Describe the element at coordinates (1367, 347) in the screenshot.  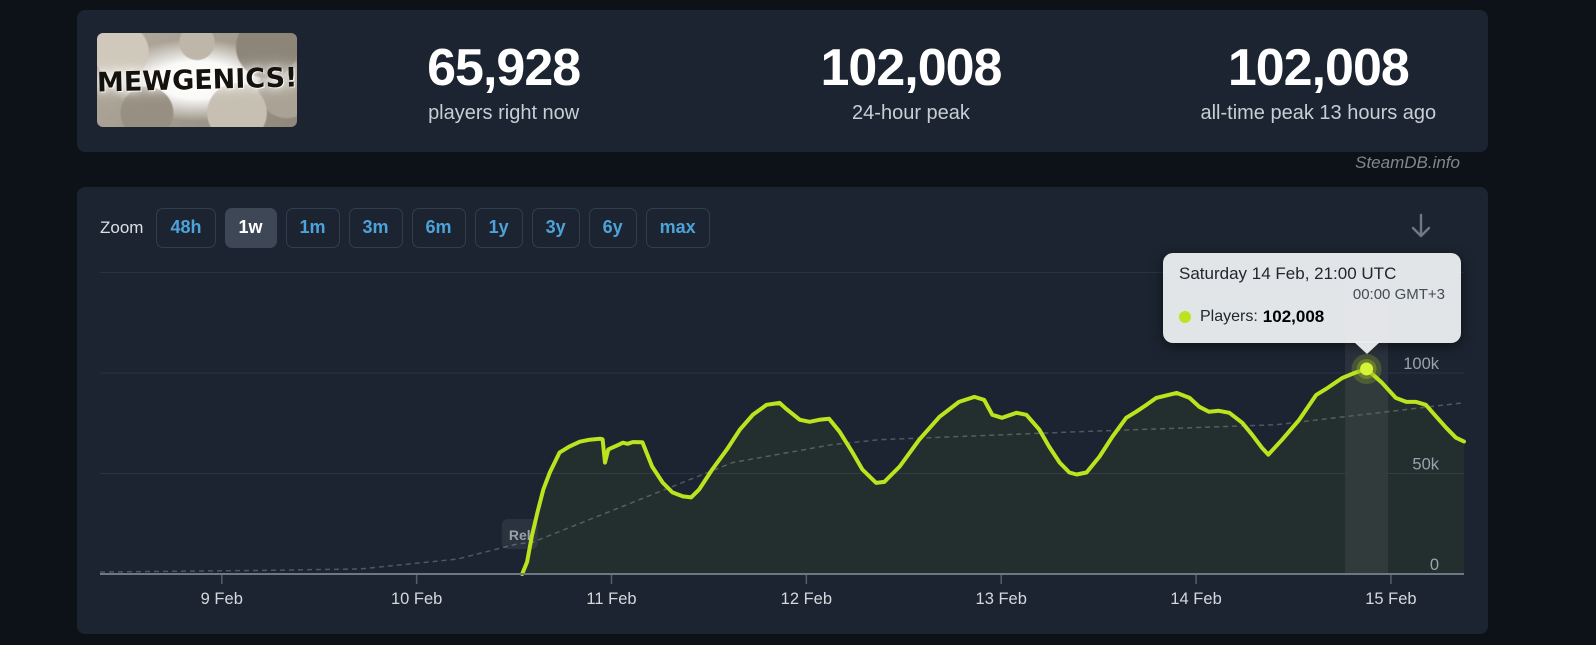
I see `tooltip-caret` at that location.